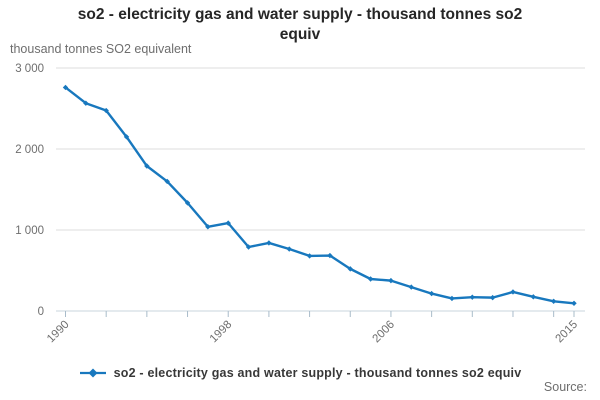 The height and width of the screenshot is (400, 600). What do you see at coordinates (330, 255) in the screenshot?
I see `data-point-2003` at bounding box center [330, 255].